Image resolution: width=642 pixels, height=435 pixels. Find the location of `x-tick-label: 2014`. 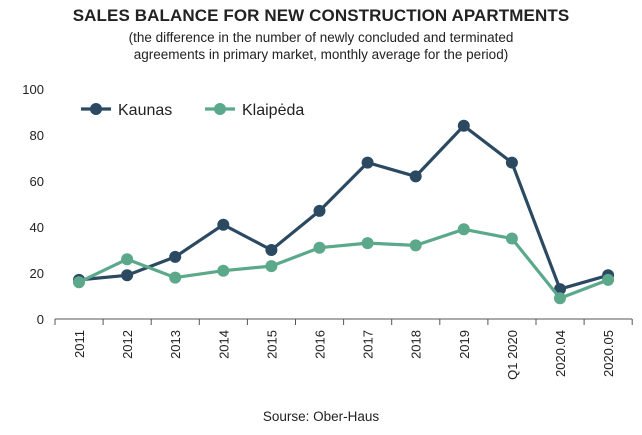

x-tick-label: 2014 is located at coordinates (223, 344).